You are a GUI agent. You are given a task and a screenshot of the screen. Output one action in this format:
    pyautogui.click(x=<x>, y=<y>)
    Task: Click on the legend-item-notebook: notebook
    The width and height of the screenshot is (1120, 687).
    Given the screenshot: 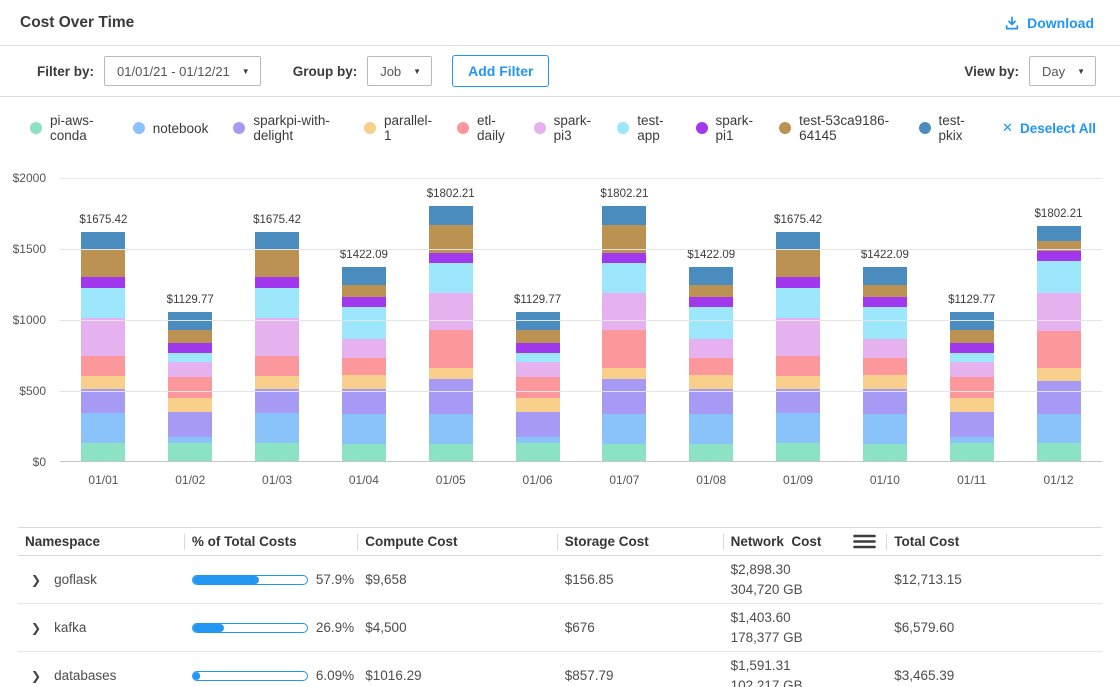 What is the action you would take?
    pyautogui.click(x=170, y=128)
    